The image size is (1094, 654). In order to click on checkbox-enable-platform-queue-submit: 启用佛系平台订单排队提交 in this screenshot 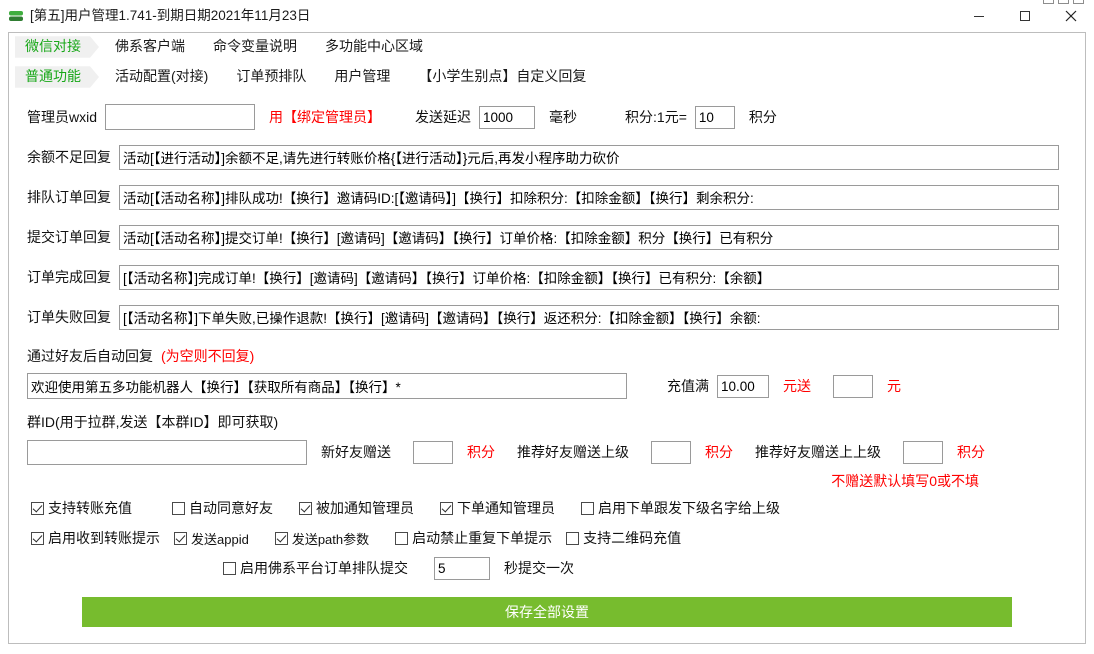, I will do `click(315, 568)`.